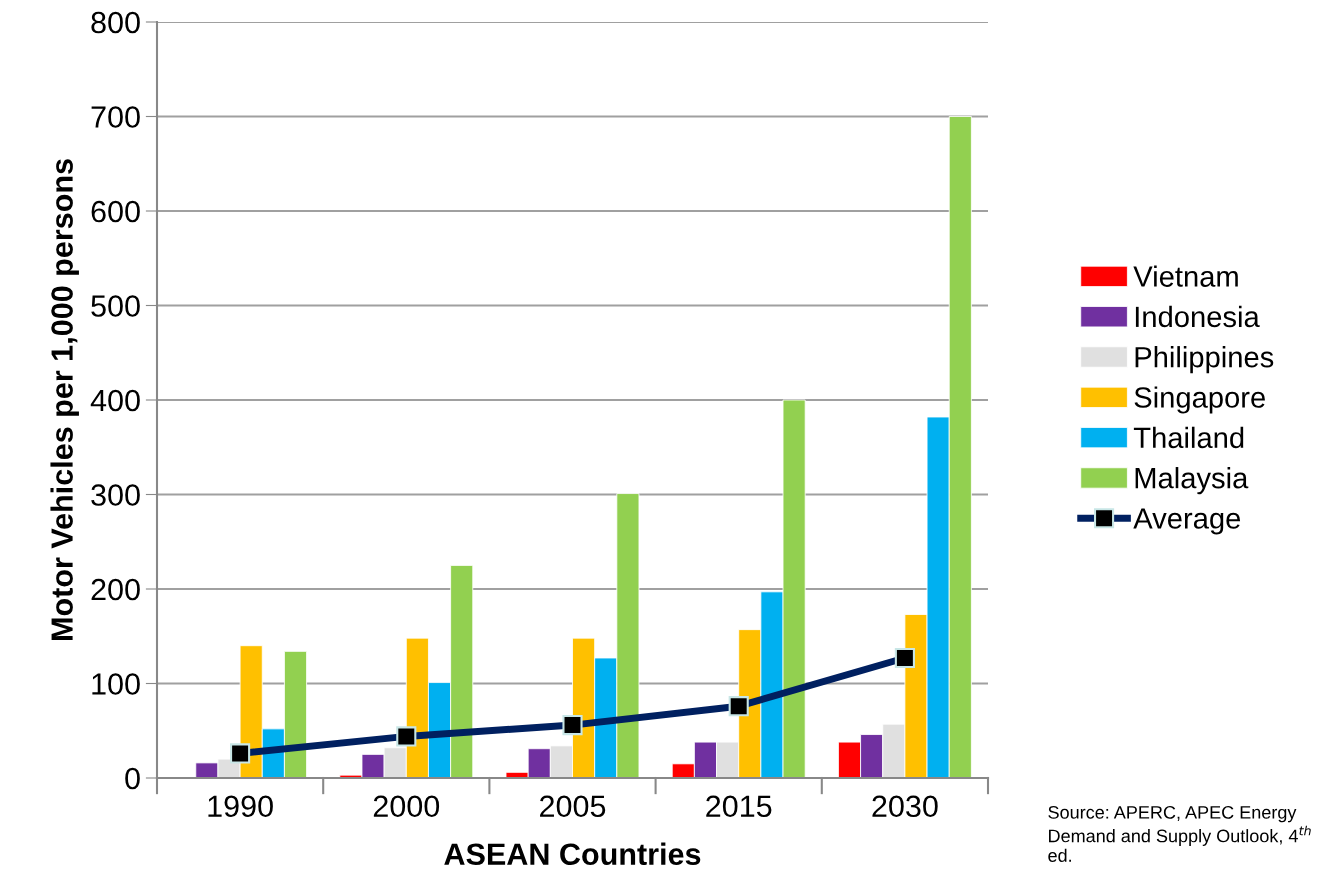 This screenshot has width=1343, height=895. I want to click on legend-label: Average, so click(1187, 521).